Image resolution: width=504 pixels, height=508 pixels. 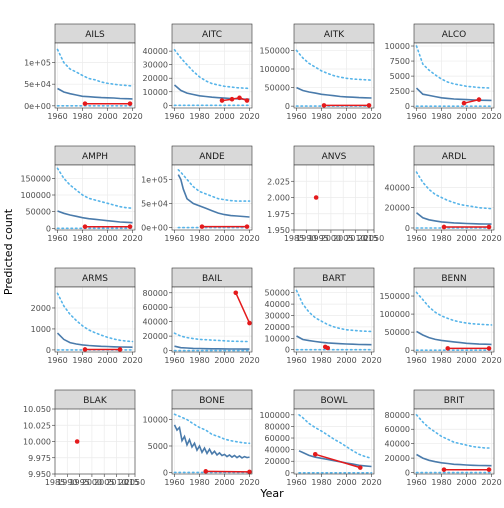 I want to click on x-tick-label: 2050, so click(x=135, y=482).